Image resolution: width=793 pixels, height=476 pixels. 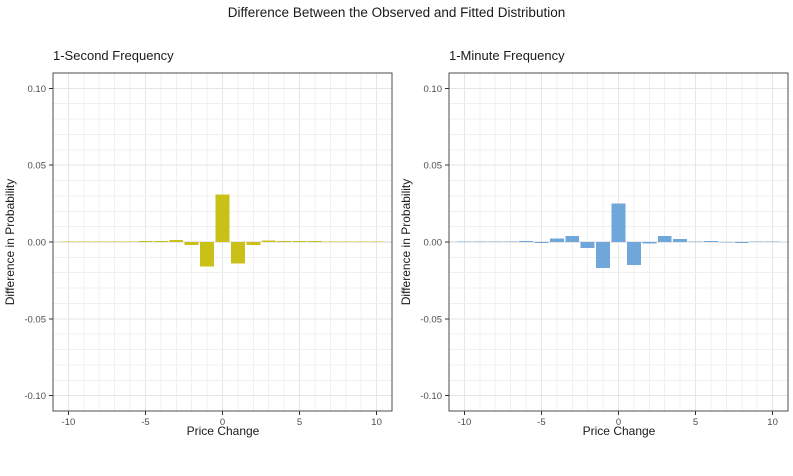 I want to click on x-axis-label-minute: Price Change, so click(x=619, y=431).